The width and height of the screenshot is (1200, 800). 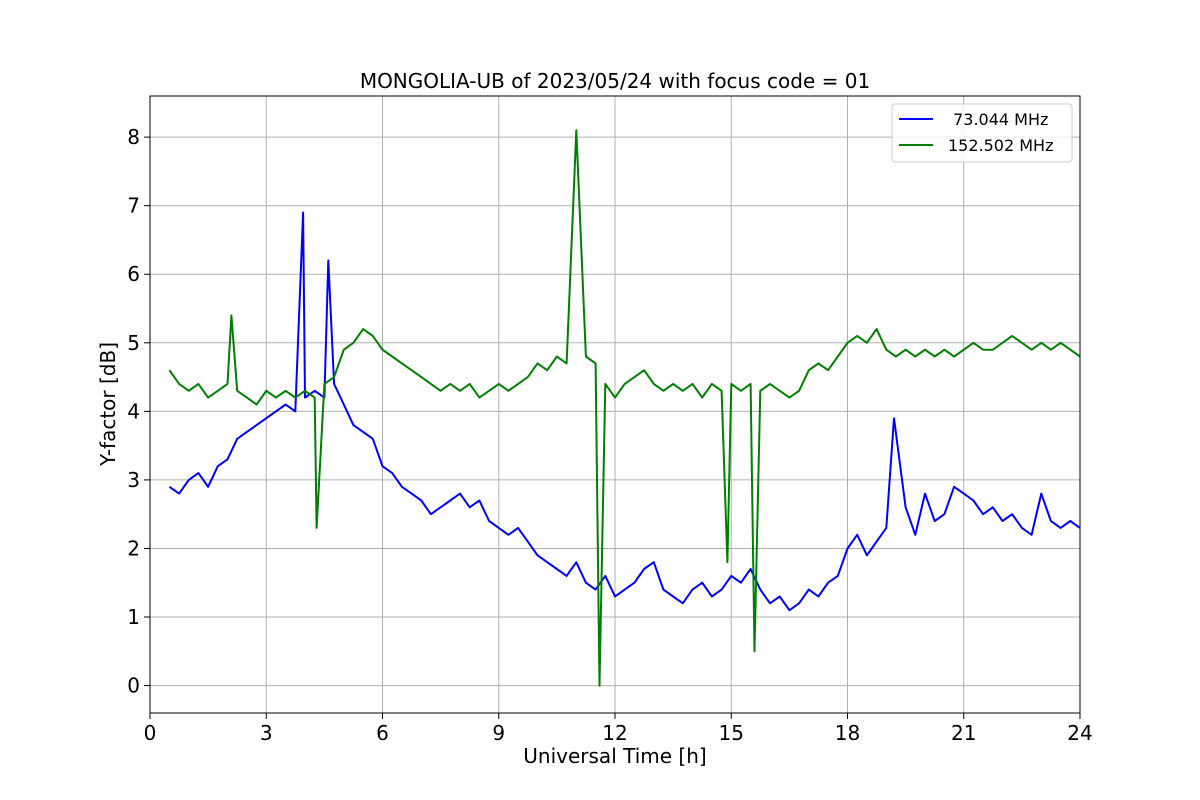 I want to click on y-tick-label: 8, so click(x=133, y=137).